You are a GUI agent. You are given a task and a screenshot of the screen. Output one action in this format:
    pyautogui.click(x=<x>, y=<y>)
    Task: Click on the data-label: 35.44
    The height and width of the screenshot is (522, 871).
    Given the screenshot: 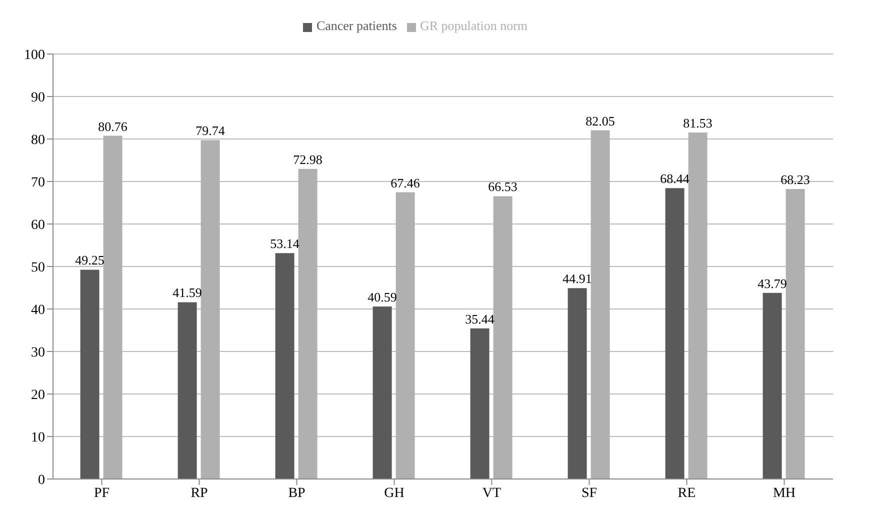 What is the action you would take?
    pyautogui.click(x=480, y=318)
    